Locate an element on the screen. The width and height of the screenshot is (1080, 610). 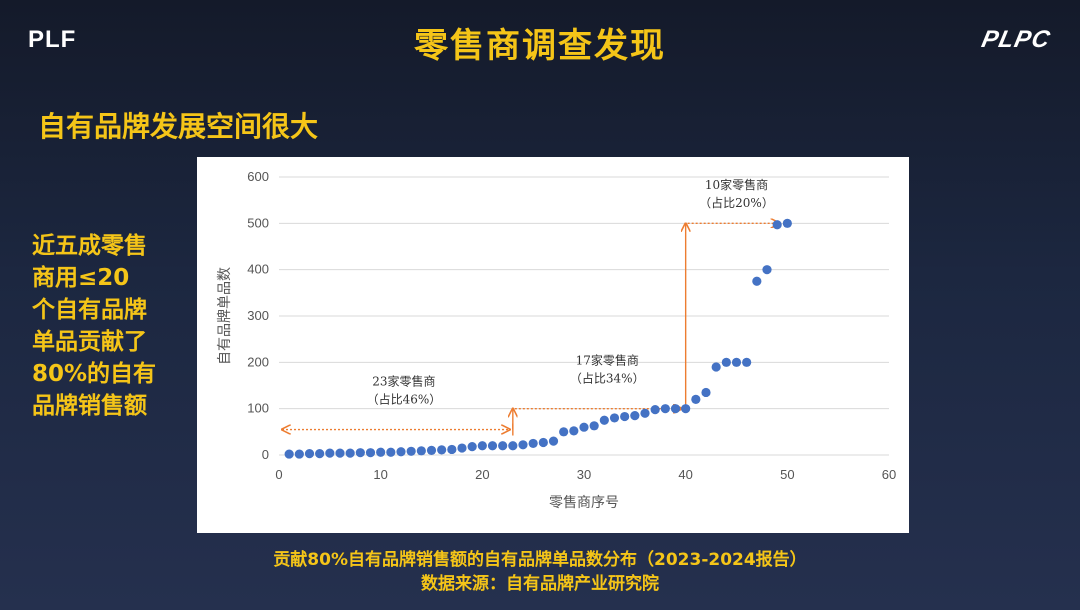
caption-line-2: 数据来源：自有品牌产业研究院 is located at coordinates (540, 584).